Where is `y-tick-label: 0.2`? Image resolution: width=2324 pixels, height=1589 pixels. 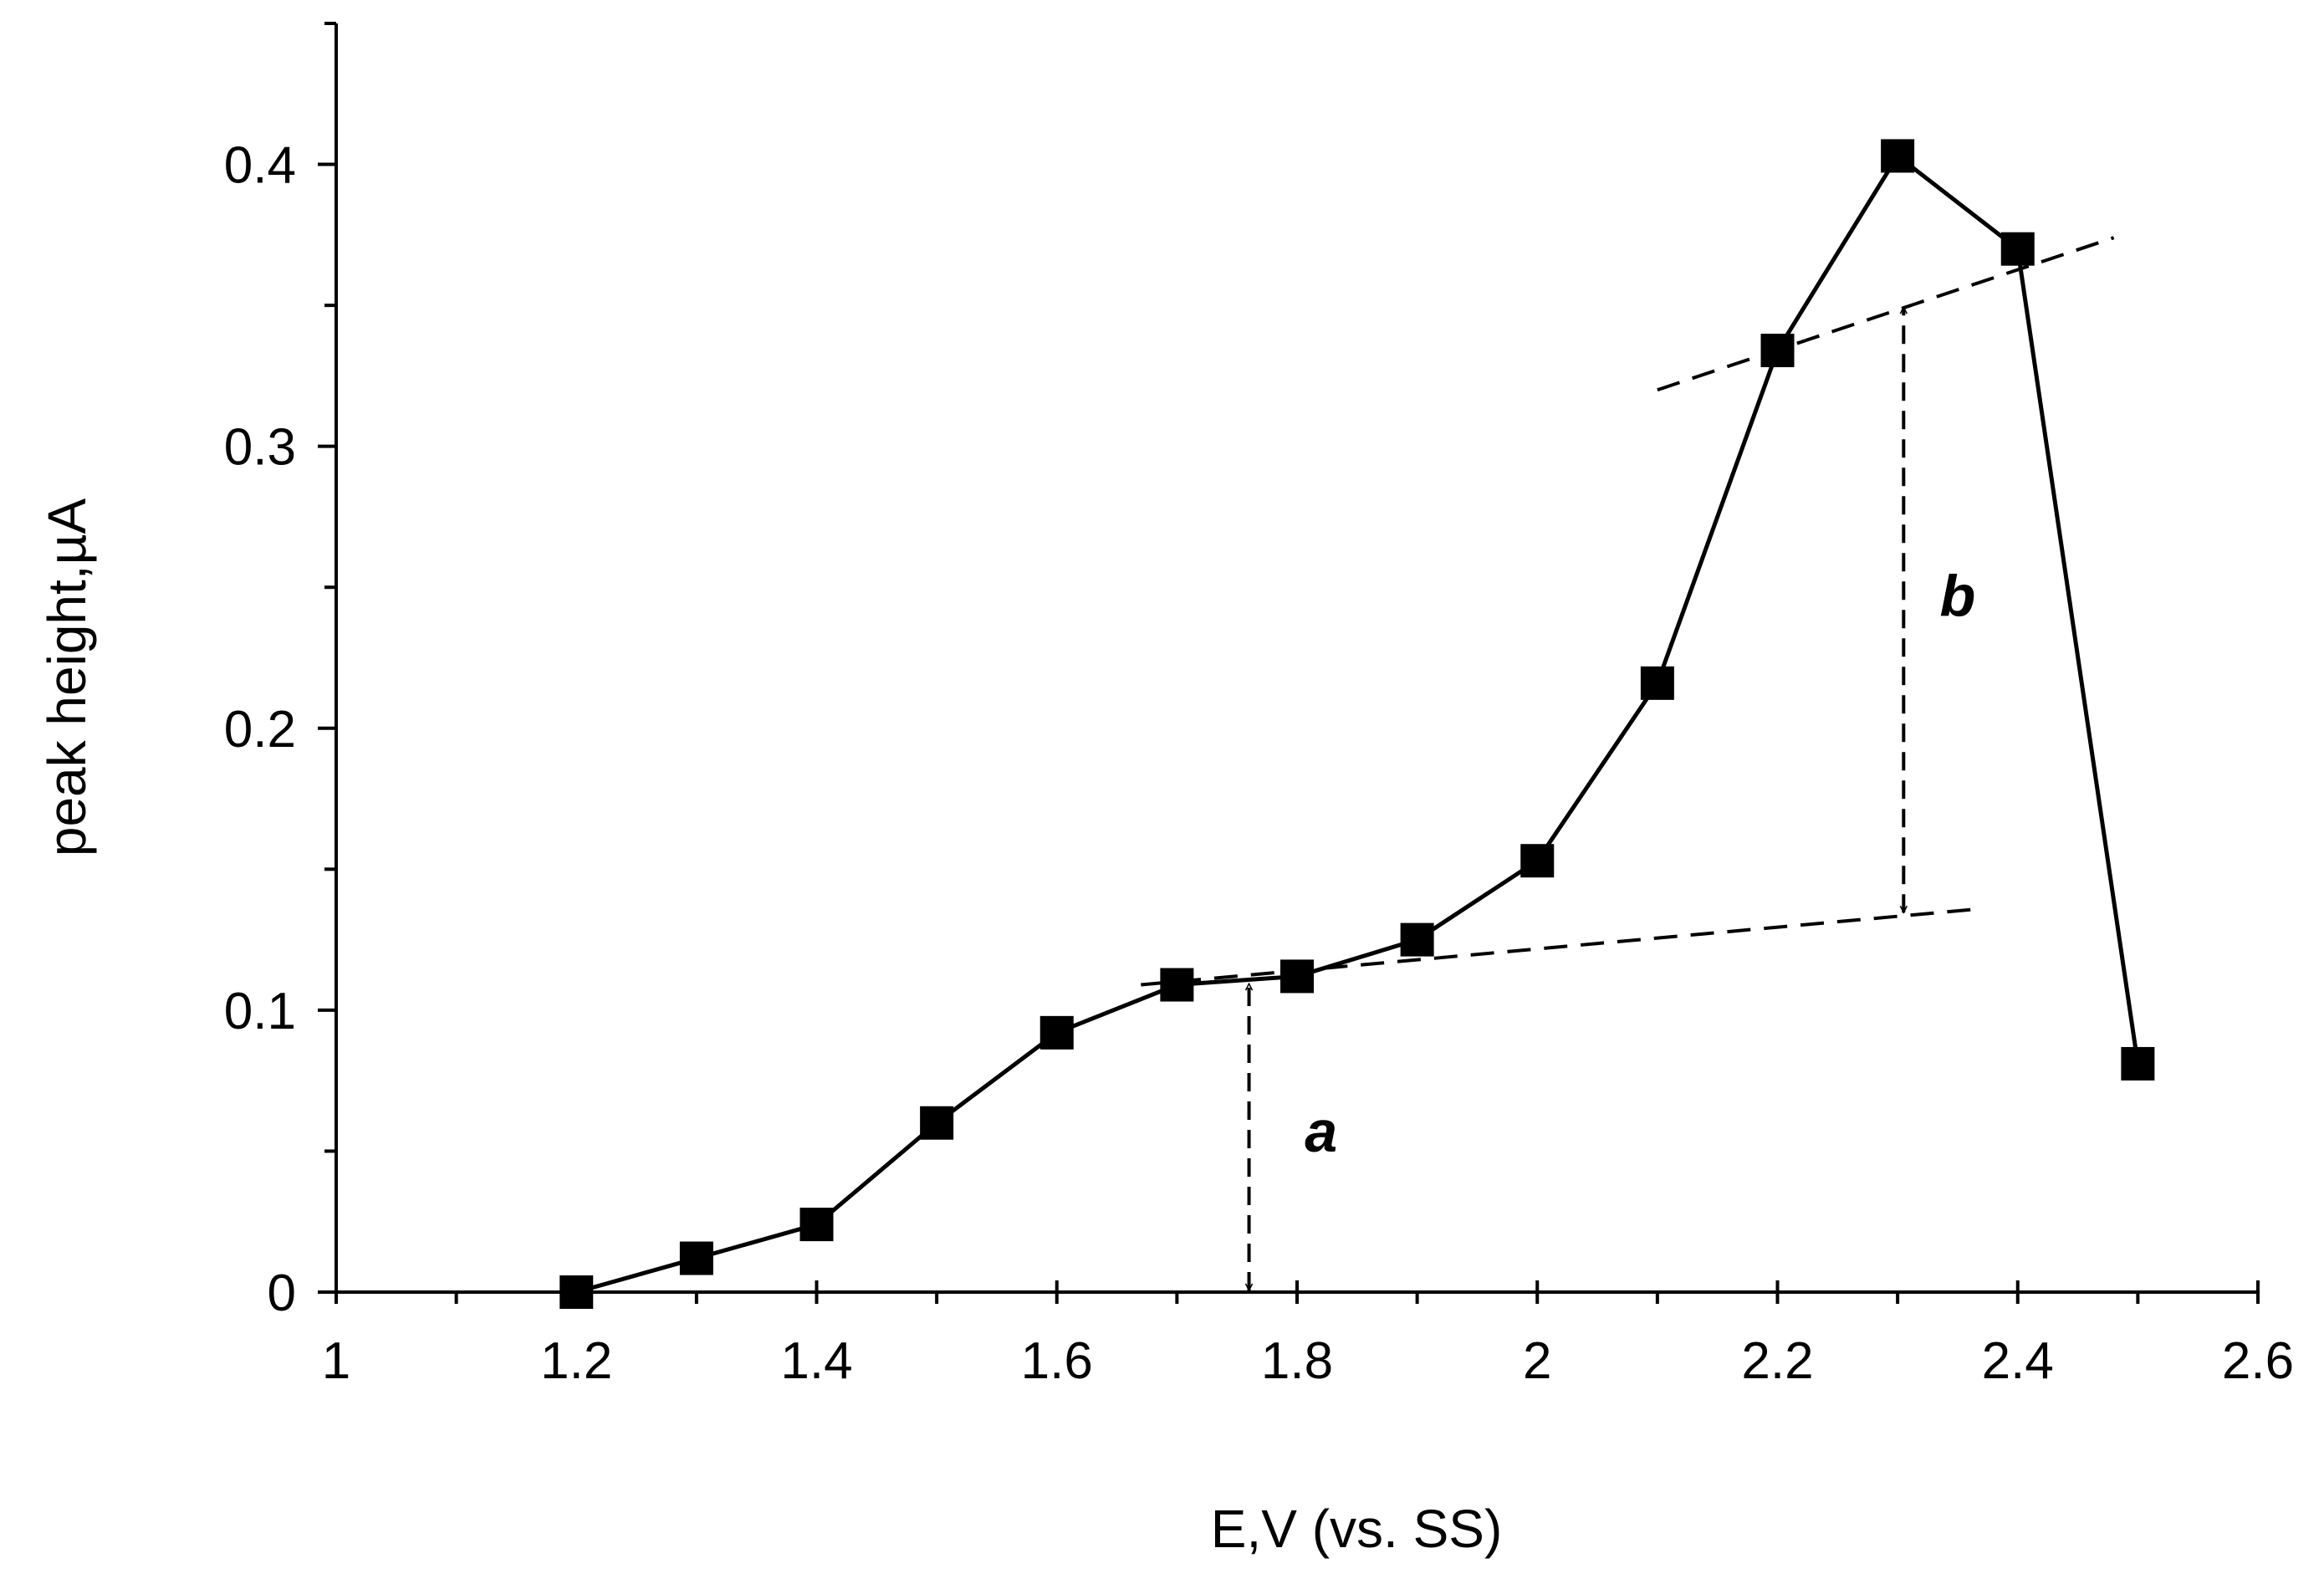
y-tick-label: 0.2 is located at coordinates (260, 730).